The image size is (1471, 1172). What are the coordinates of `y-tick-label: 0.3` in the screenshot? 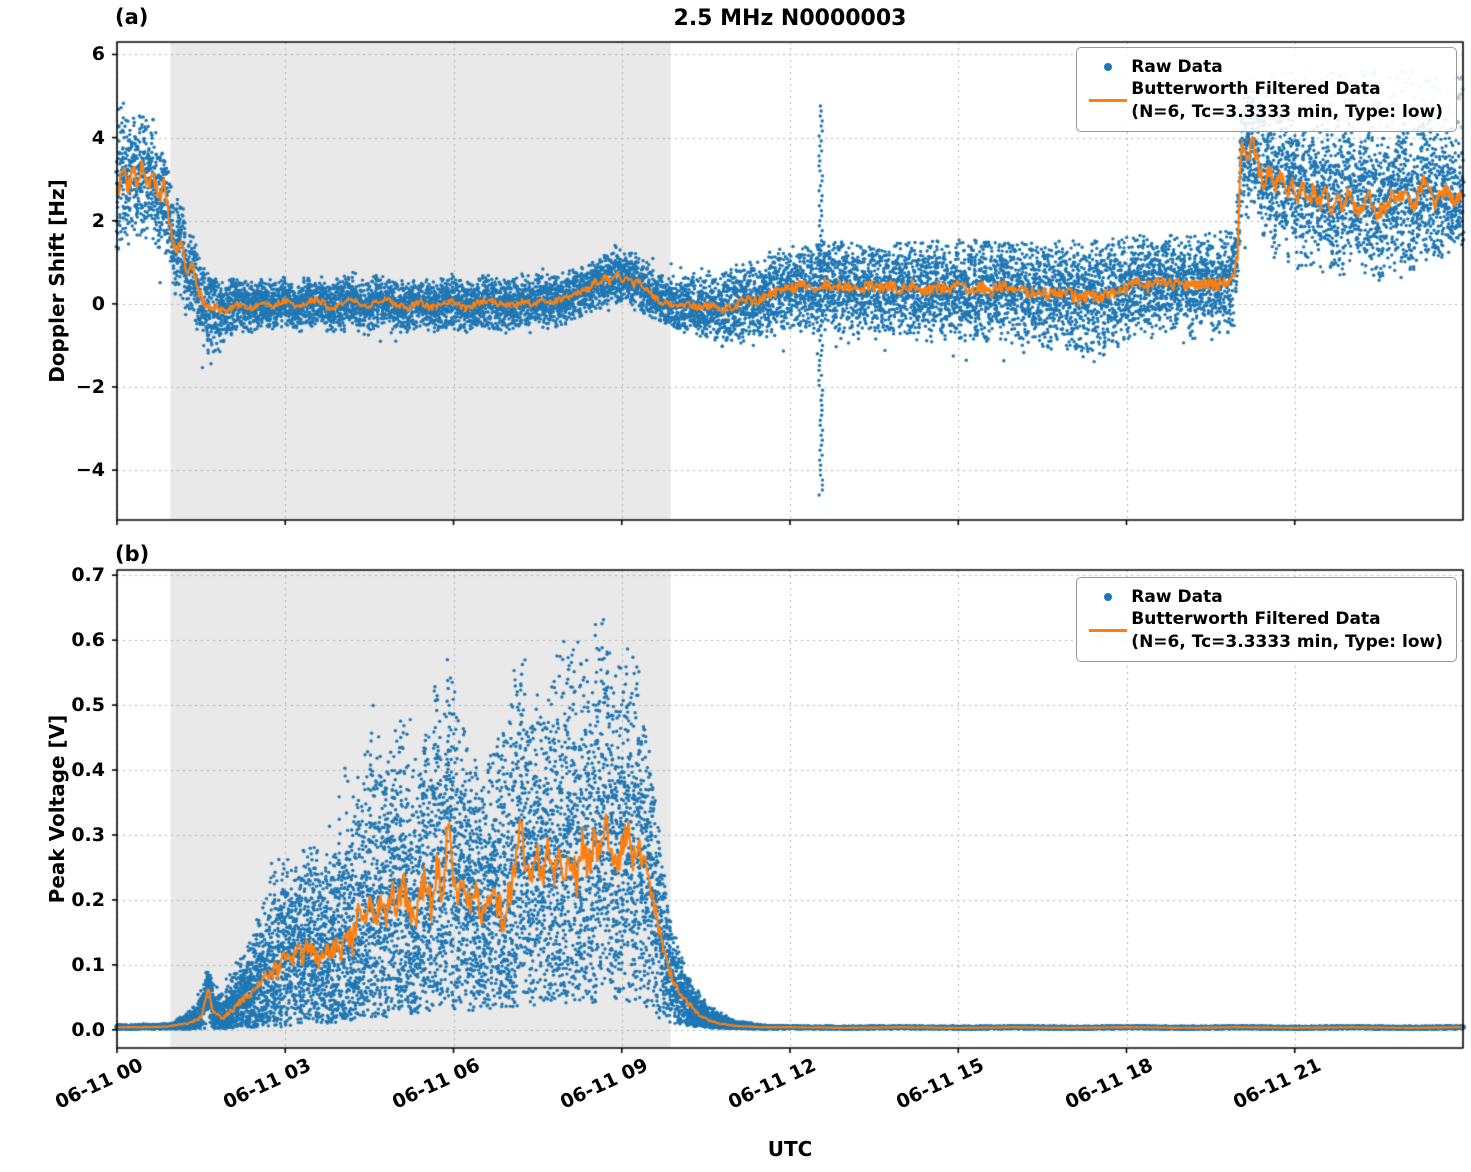 It's located at (88, 834).